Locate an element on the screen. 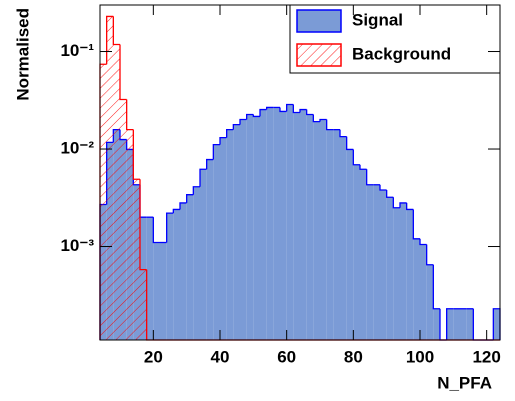 The image size is (515, 401). legend-label: Signal is located at coordinates (377, 19).